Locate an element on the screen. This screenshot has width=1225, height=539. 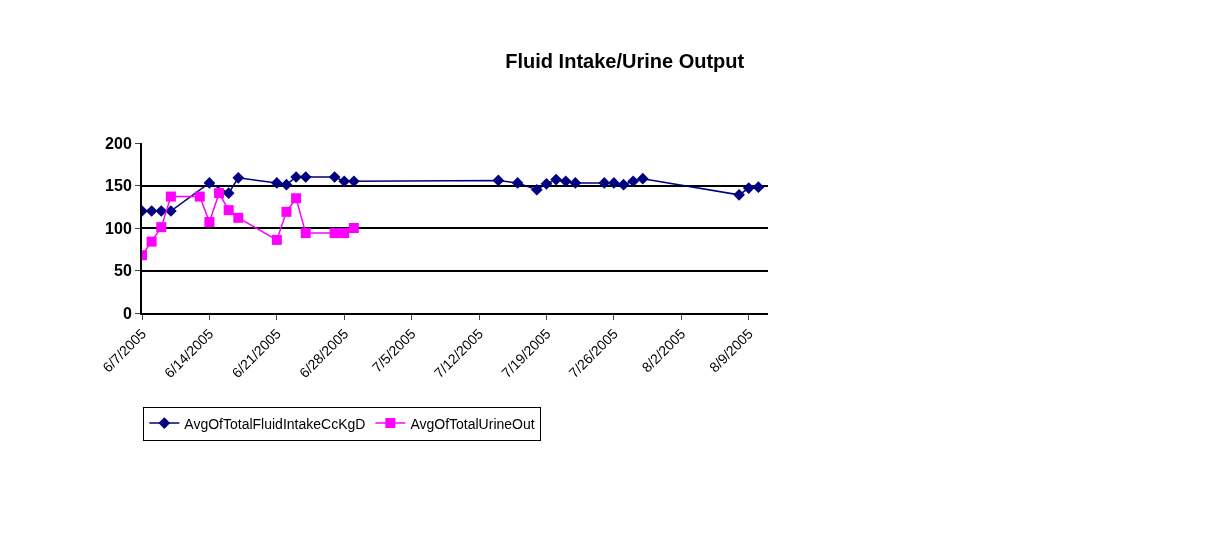
y-tick-label: 150 is located at coordinates (118, 186).